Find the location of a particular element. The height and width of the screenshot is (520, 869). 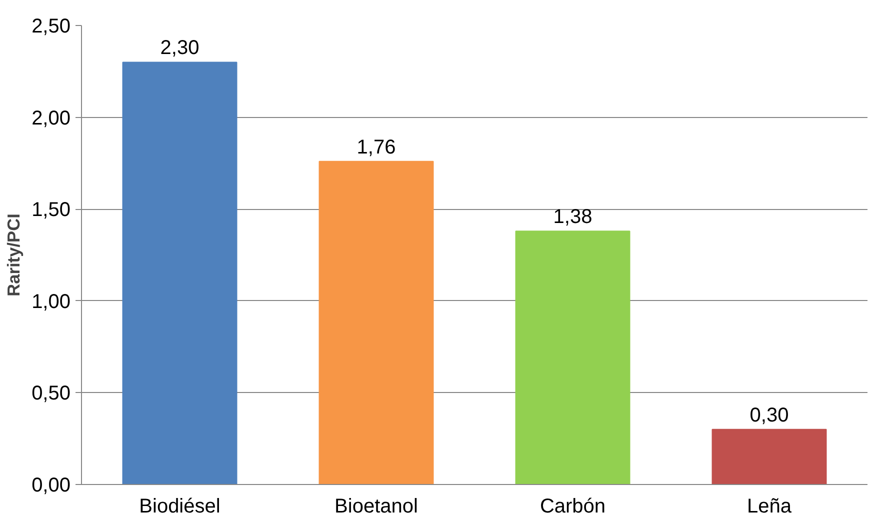

x-tick-label: Bioetanol is located at coordinates (376, 507).